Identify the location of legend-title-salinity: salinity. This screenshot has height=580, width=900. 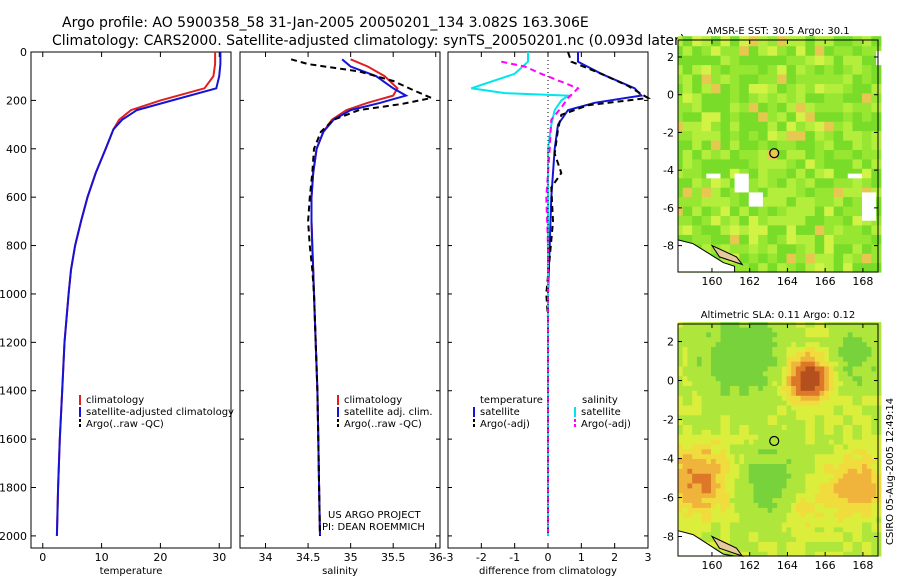
(600, 400).